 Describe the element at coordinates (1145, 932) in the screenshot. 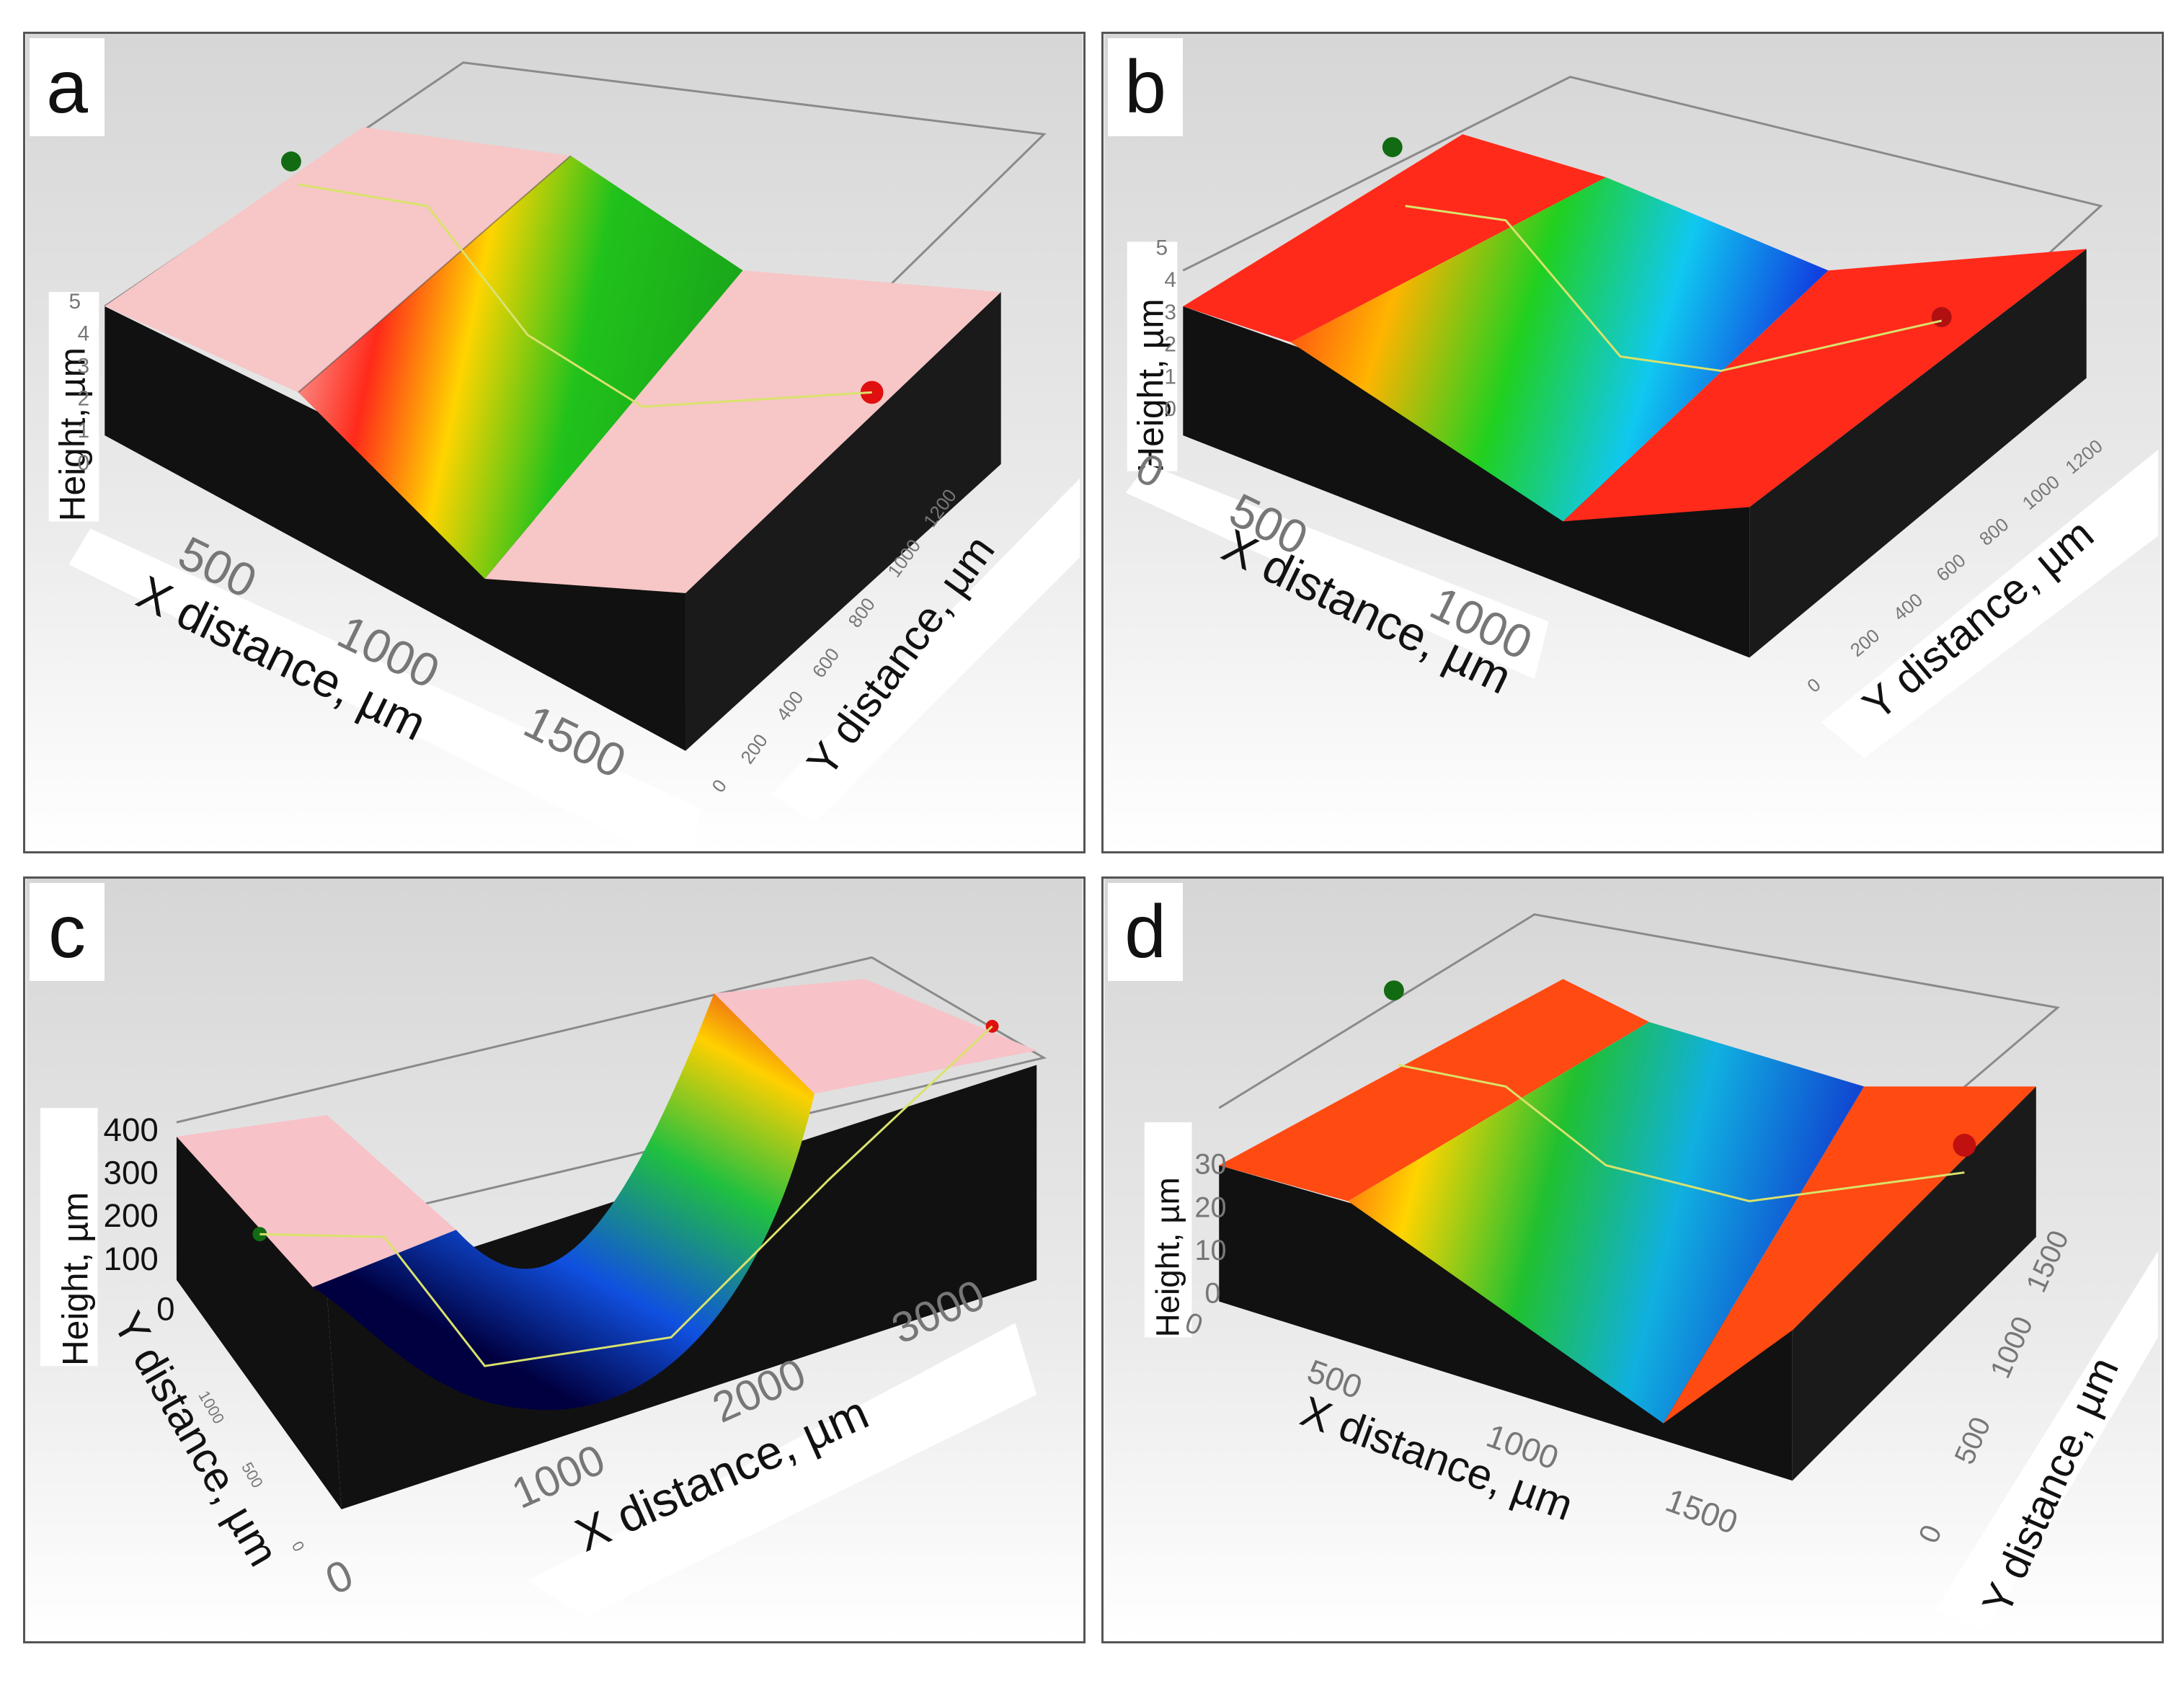

I see `panel-label: d` at that location.